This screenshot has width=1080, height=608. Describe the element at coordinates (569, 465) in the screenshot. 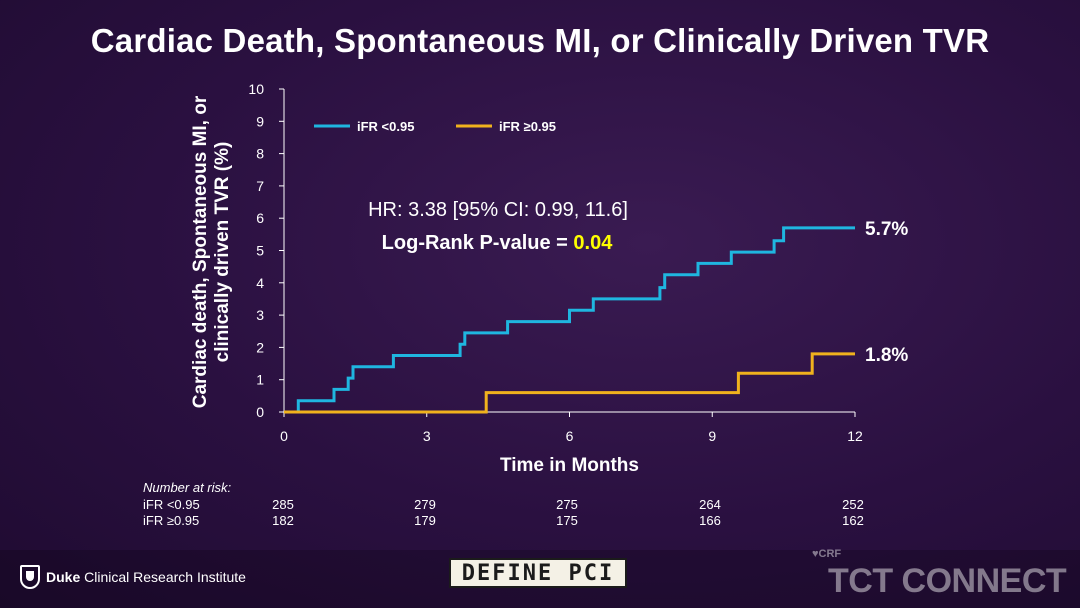

I see `x-axis-label: Time in Months` at that location.